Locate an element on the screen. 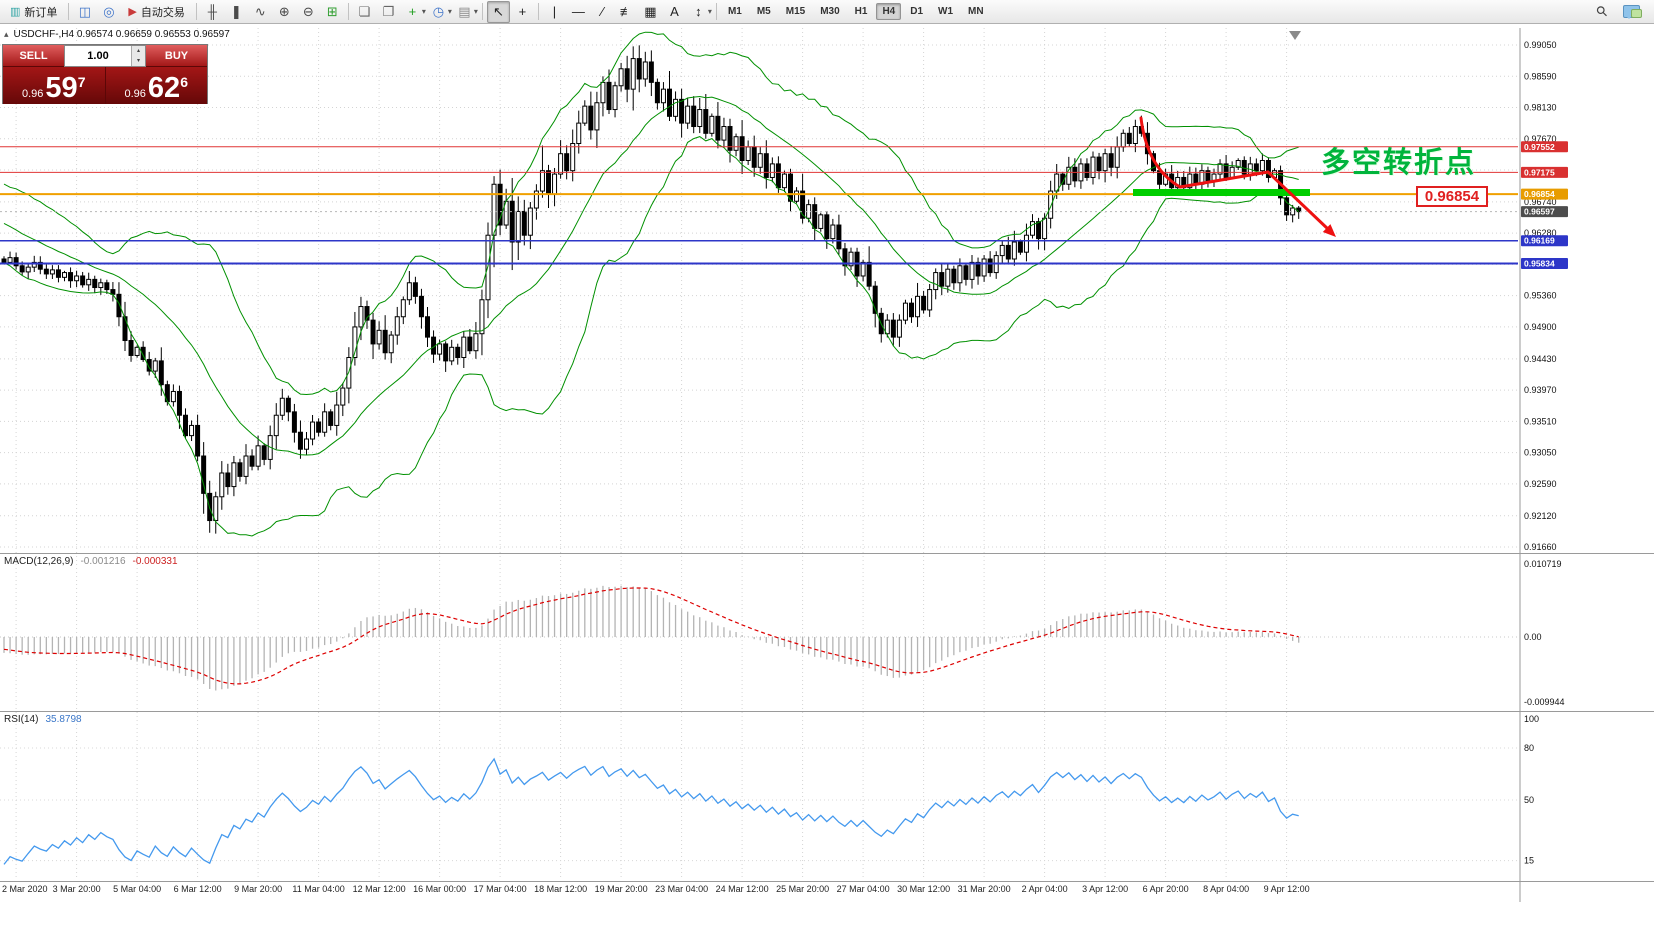 This screenshot has width=1654, height=948. trendline-icon: ∕ is located at coordinates (602, 11).